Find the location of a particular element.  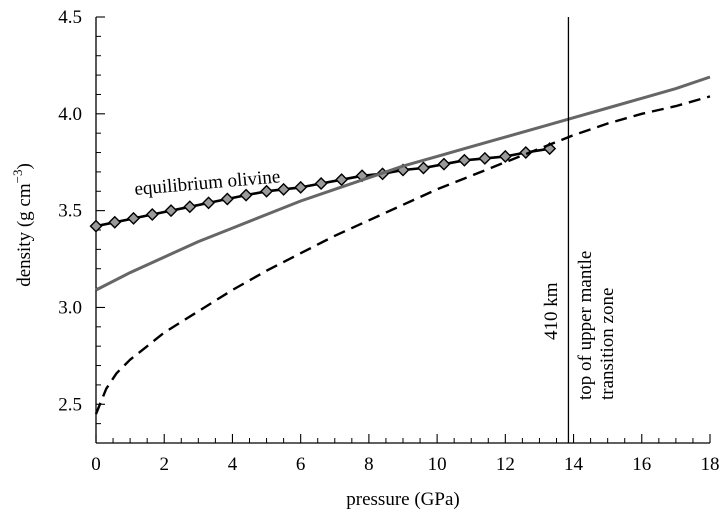

equilibrium-olivine-label: equilibrium olivine is located at coordinates (207, 183).